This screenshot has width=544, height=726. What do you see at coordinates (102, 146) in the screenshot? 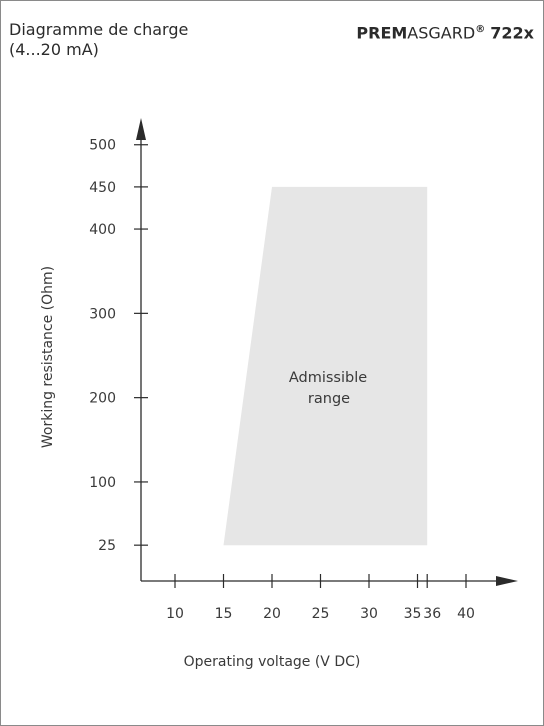
I see `y-tick-label-500: 500` at bounding box center [102, 146].